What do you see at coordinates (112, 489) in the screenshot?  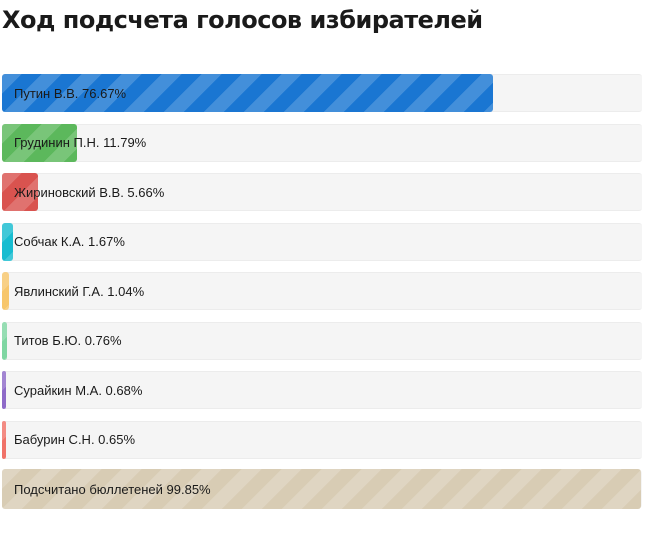 I see `ballots-counted-label: Подсчитано бюллетеней 99.85%` at bounding box center [112, 489].